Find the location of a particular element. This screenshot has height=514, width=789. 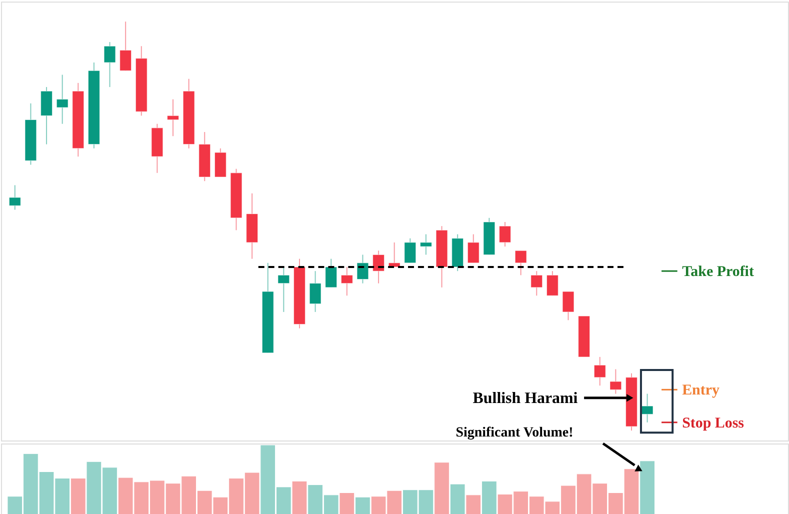

annotation: Bullish Harami is located at coordinates (525, 398).